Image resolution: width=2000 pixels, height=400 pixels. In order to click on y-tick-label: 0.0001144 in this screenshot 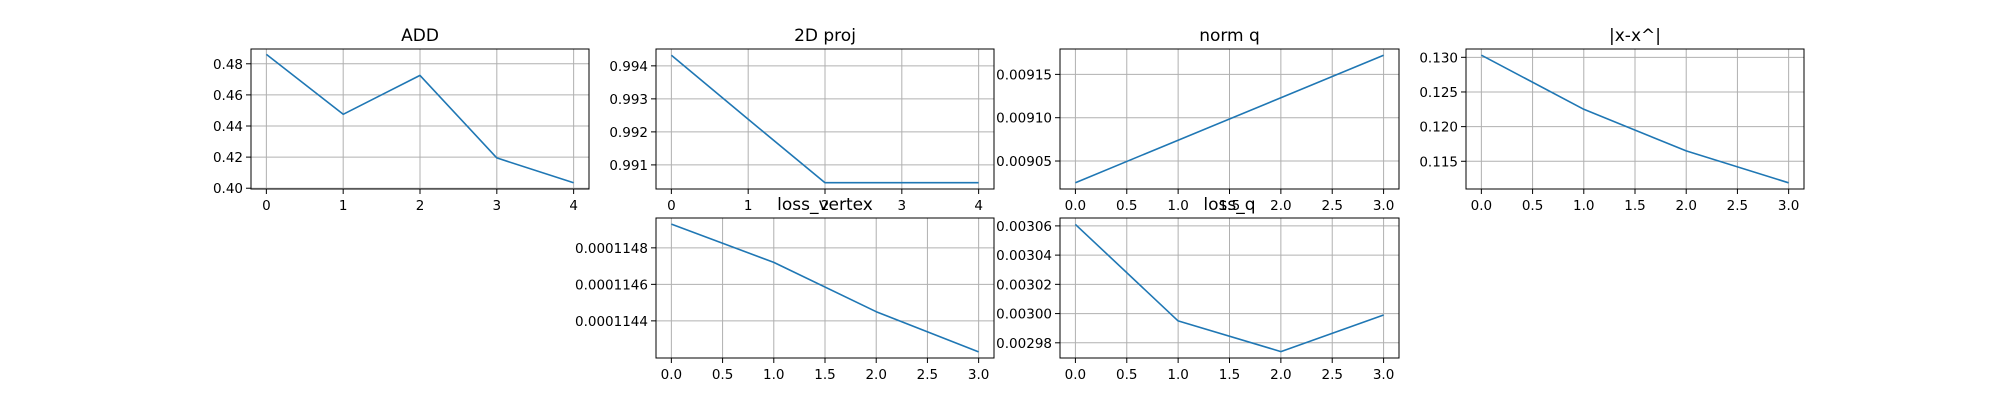, I will do `click(611, 322)`.